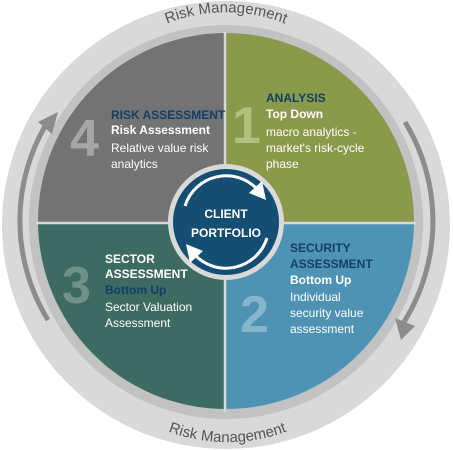 The width and height of the screenshot is (453, 450). Describe the element at coordinates (160, 148) in the screenshot. I see `risk-body-line-1: Relative value risk` at that location.